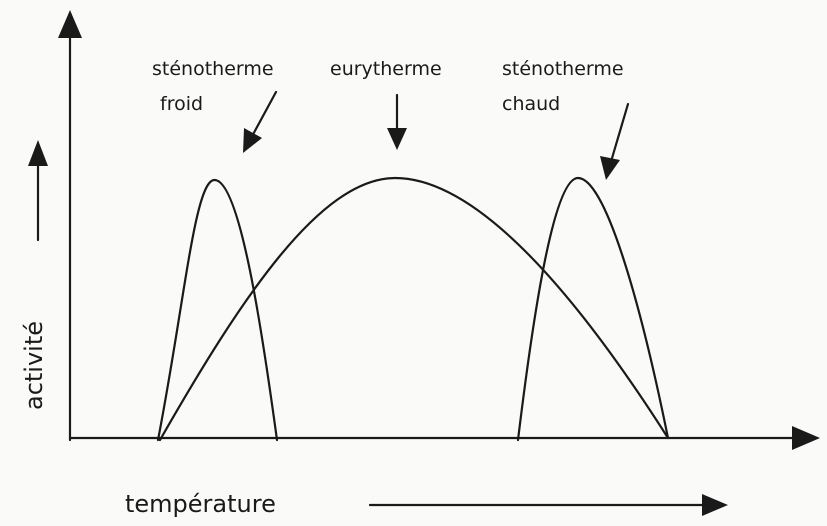 This screenshot has height=526, width=827. I want to click on warm-pointer-head, so click(610, 168).